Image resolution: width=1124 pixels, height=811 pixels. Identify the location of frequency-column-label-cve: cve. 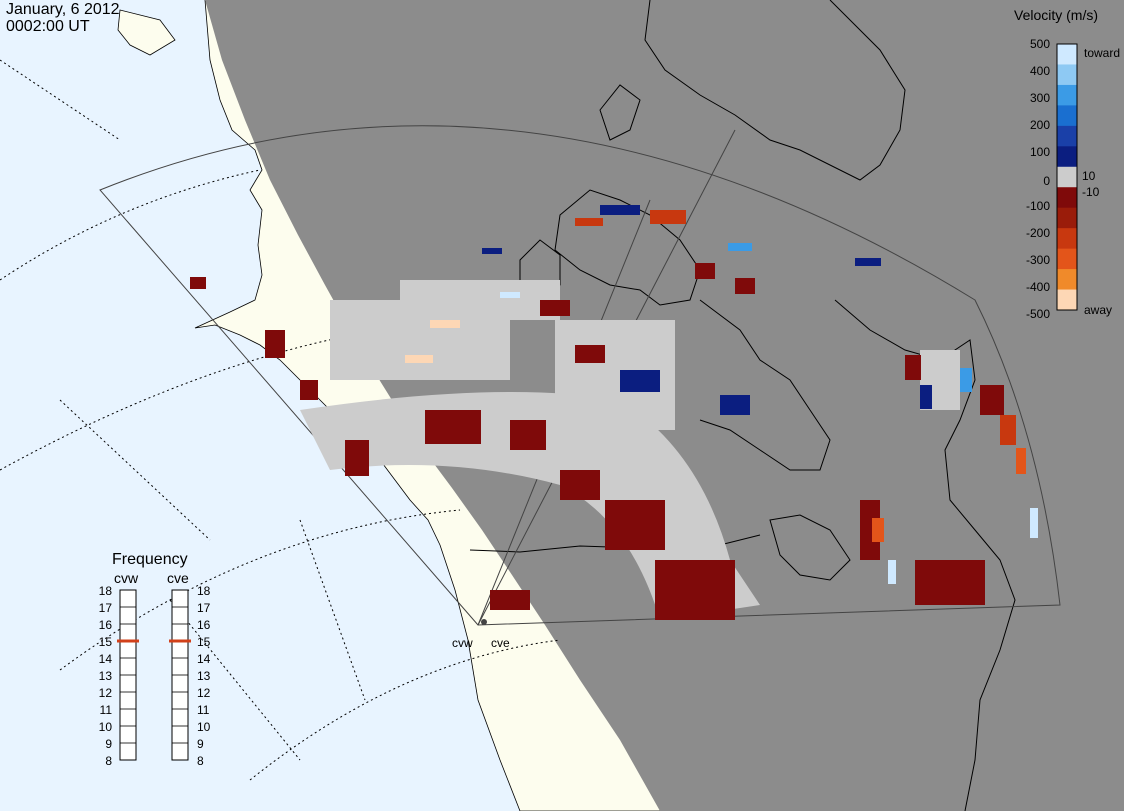
(178, 578).